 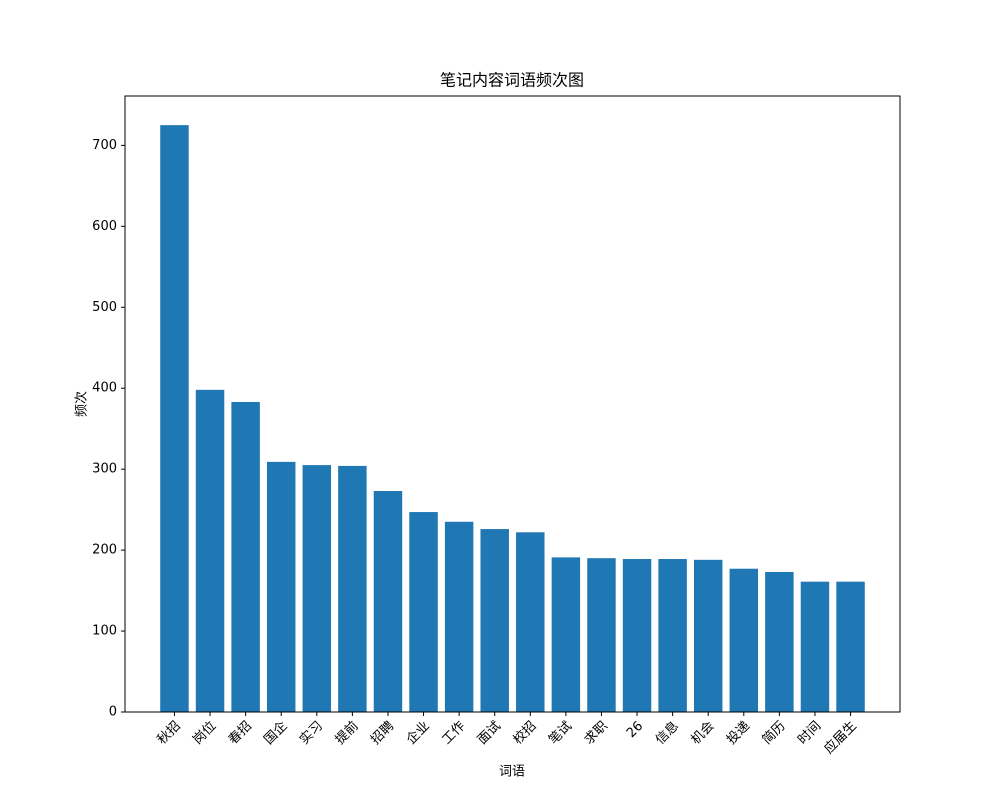 I want to click on y-axis-label: 频次, so click(x=82, y=404).